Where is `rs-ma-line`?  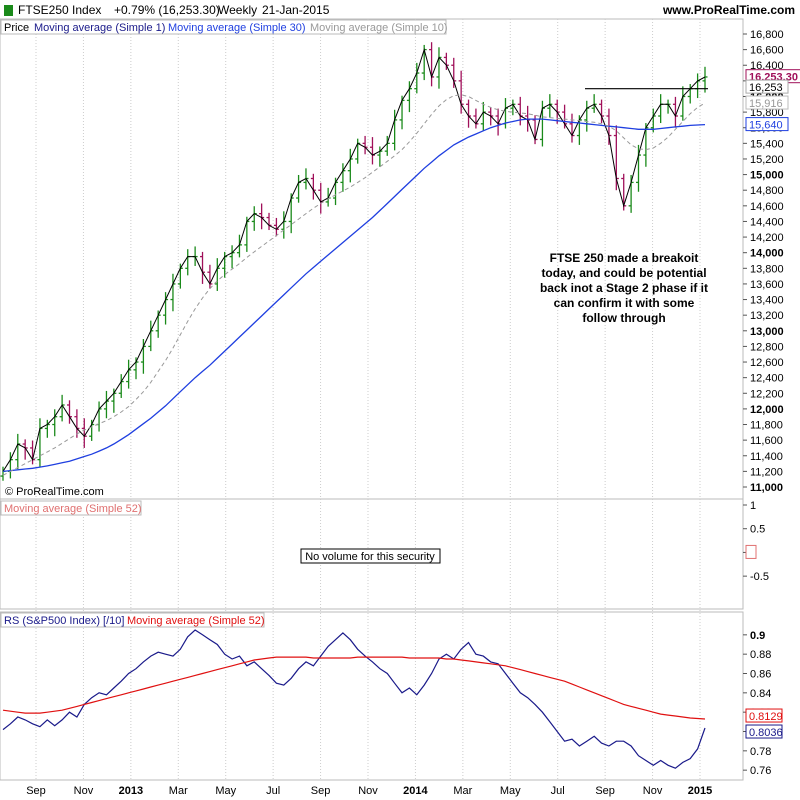 rs-ma-line is located at coordinates (354, 688).